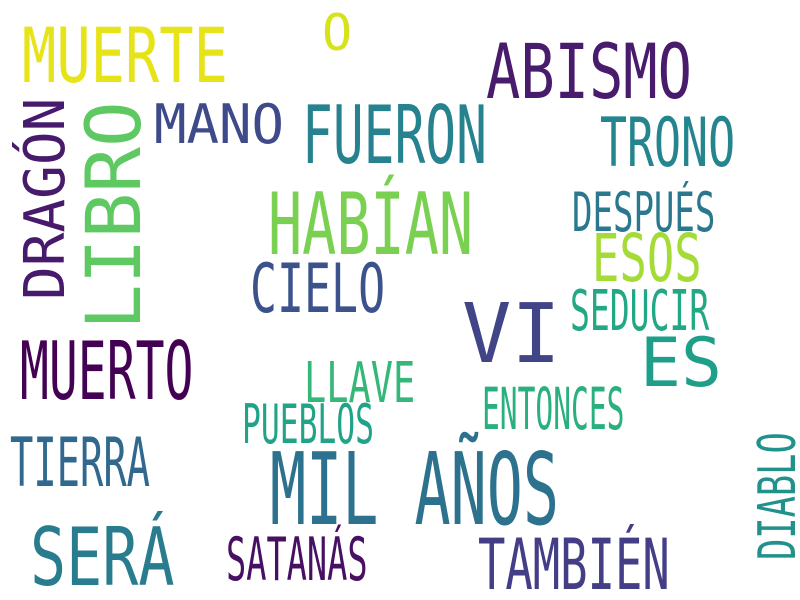 This screenshot has width=800, height=600. I want to click on word-diablo: DIABLO, so click(774, 496).